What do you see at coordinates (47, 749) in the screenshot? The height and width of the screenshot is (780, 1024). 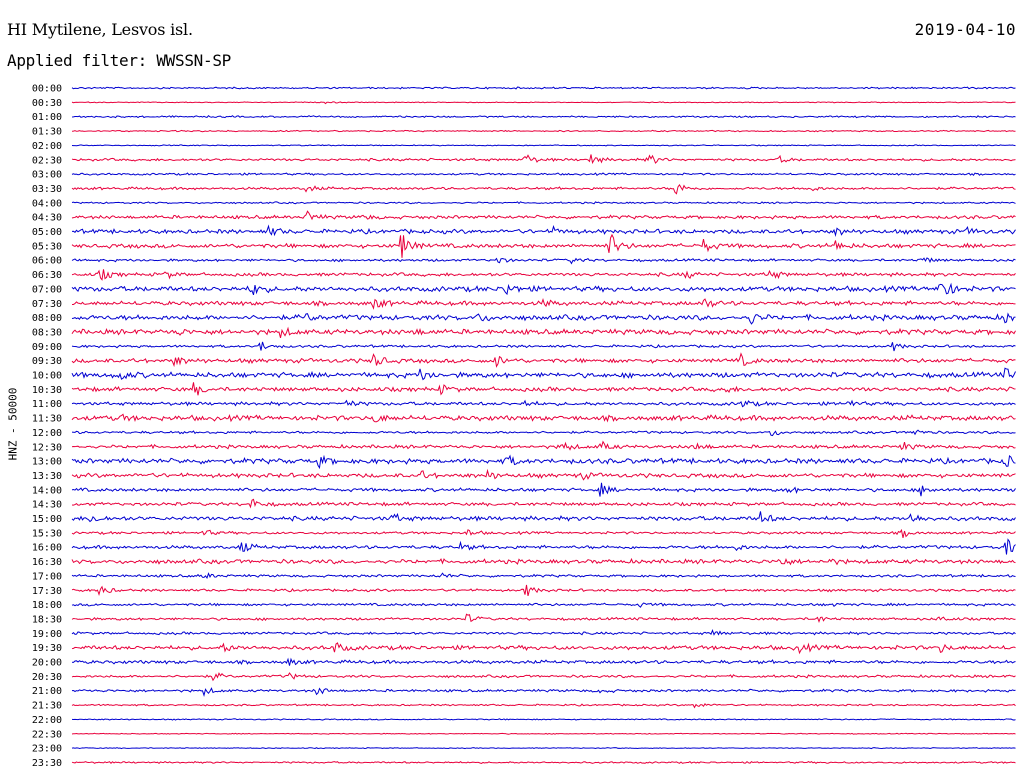 I see `time-label: 23:00` at bounding box center [47, 749].